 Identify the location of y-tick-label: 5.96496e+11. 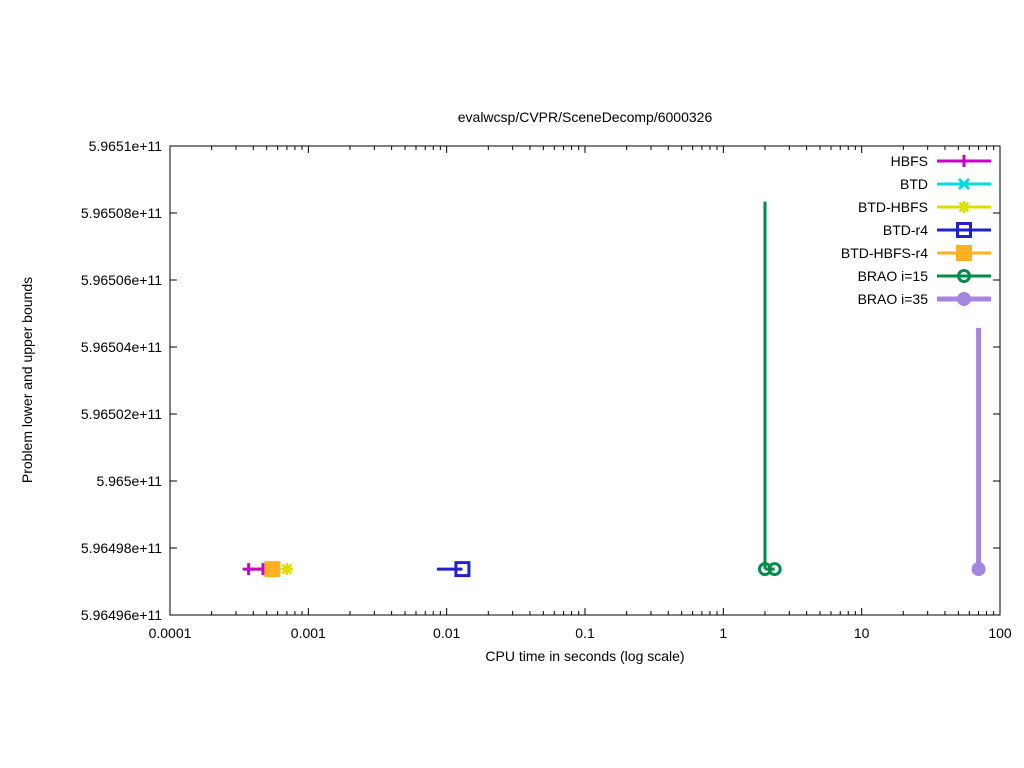
(121, 615).